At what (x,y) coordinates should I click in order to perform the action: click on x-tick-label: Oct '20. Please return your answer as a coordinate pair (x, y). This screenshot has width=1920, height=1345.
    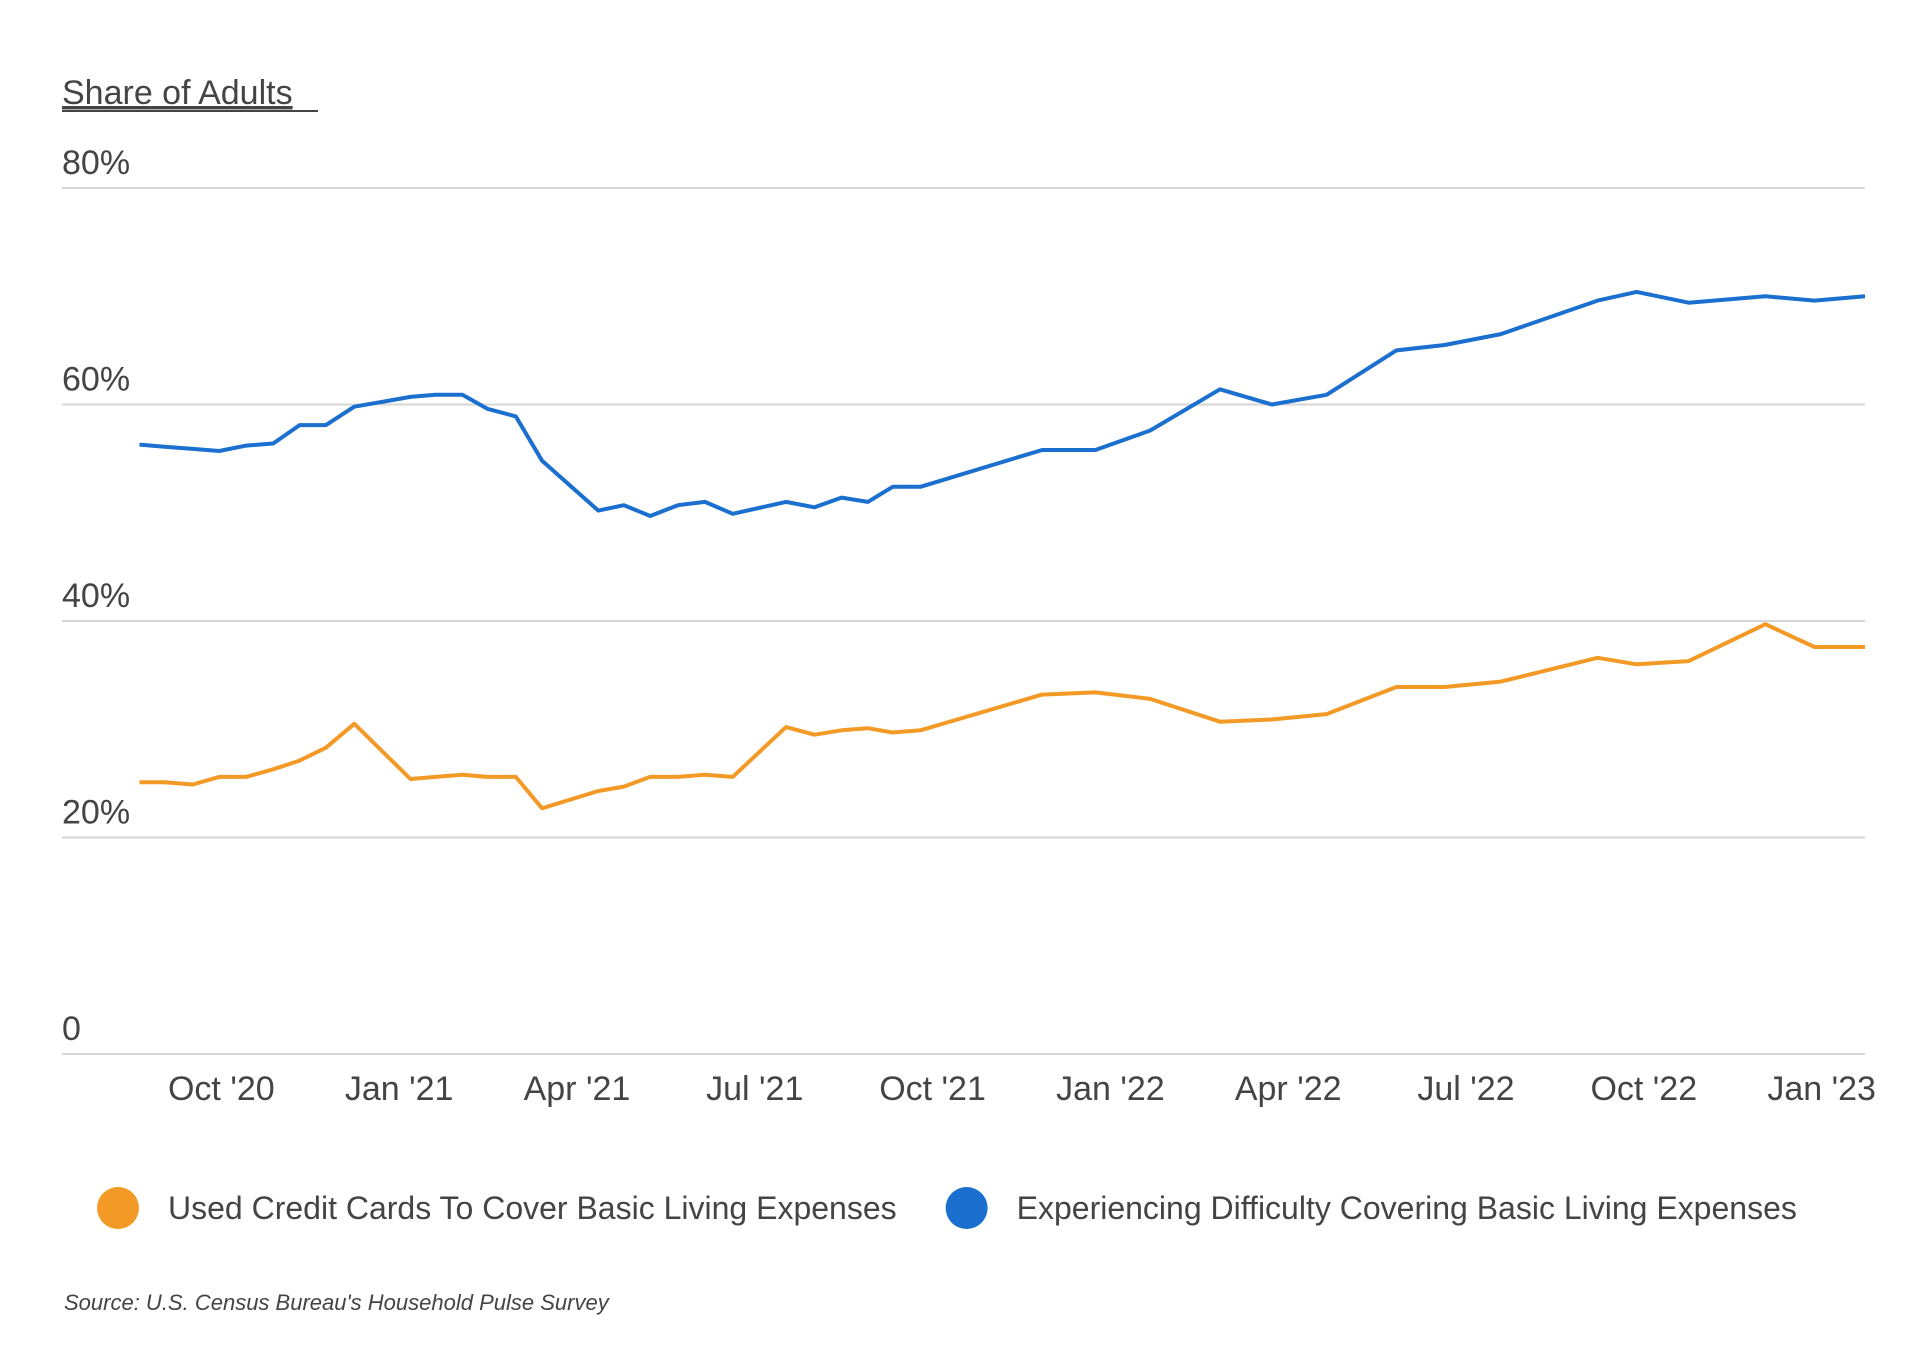
    Looking at the image, I should click on (221, 1089).